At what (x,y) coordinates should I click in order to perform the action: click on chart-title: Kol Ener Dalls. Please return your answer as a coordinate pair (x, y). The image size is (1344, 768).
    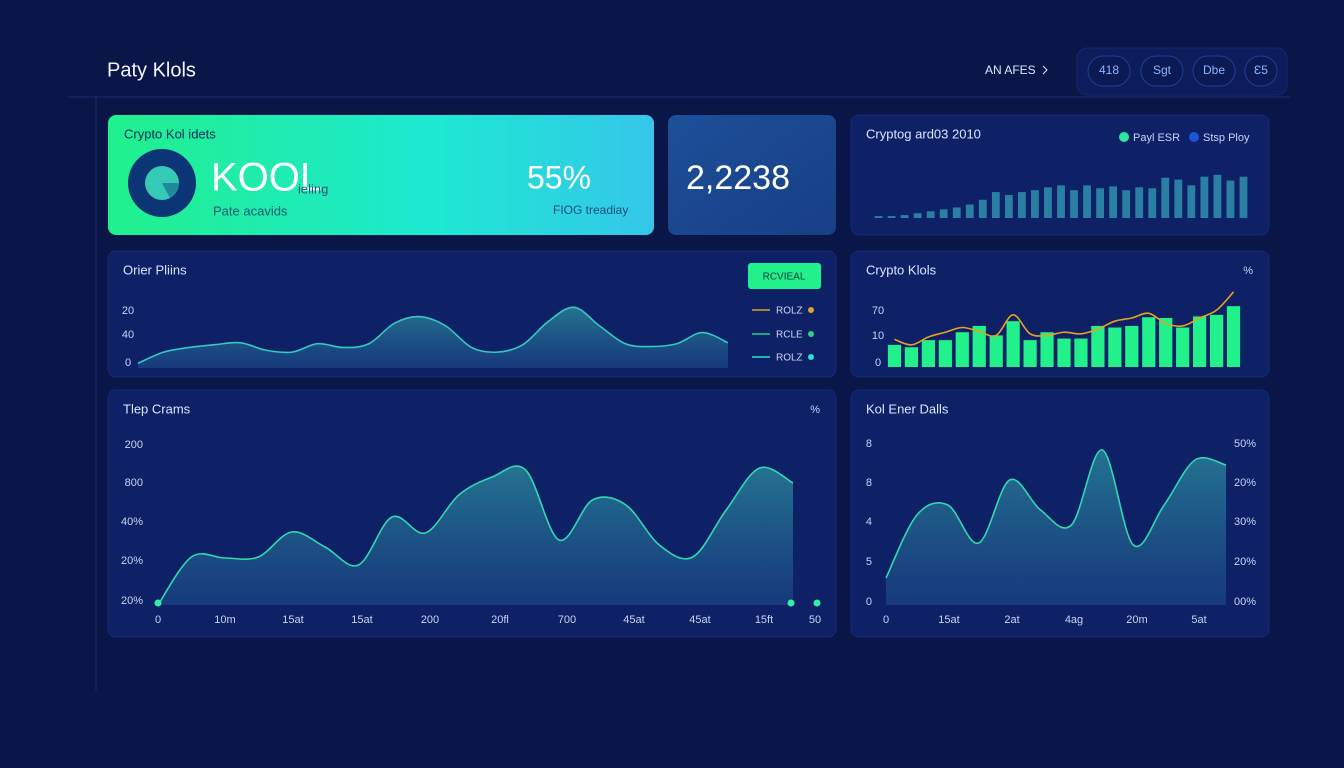
    Looking at the image, I should click on (907, 408).